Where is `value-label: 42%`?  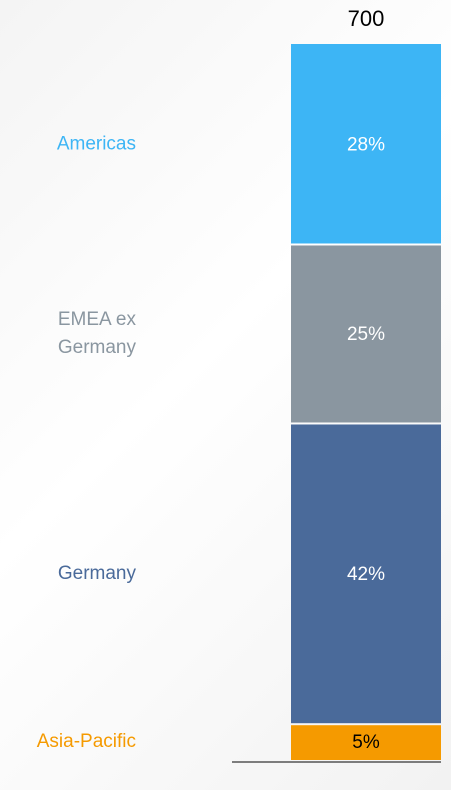
value-label: 42% is located at coordinates (366, 574).